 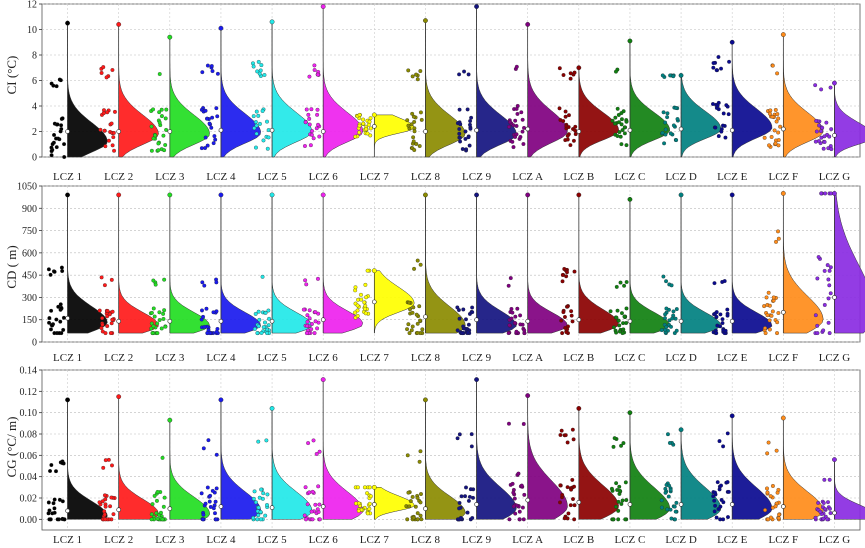 I want to click on cd-y-tick-label: 600, so click(x=29, y=253).